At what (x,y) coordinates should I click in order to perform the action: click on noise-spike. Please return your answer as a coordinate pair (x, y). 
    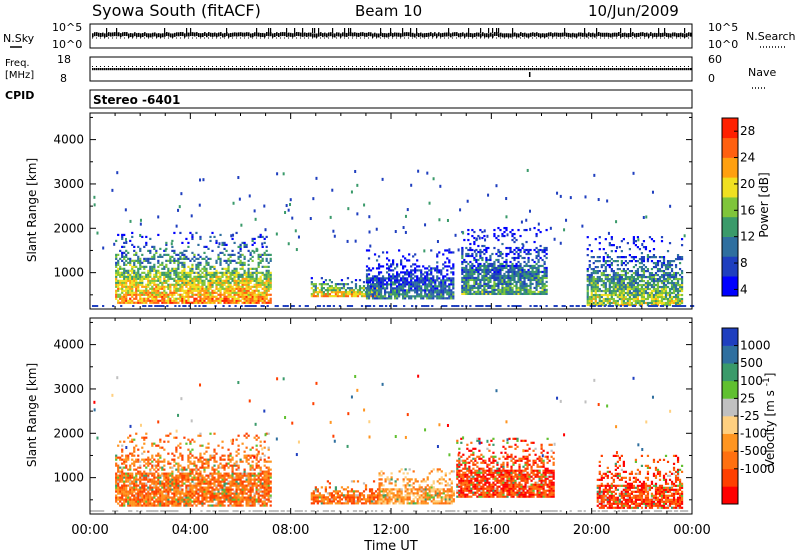
    Looking at the image, I should click on (685, 30).